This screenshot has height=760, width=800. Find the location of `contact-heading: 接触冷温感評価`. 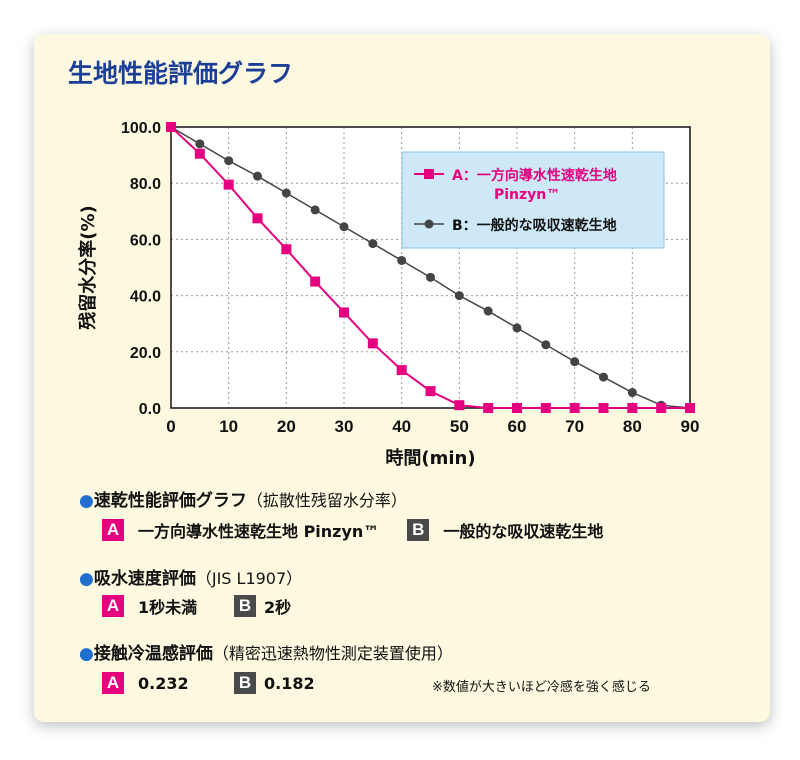

contact-heading: 接触冷温感評価 is located at coordinates (153, 654).